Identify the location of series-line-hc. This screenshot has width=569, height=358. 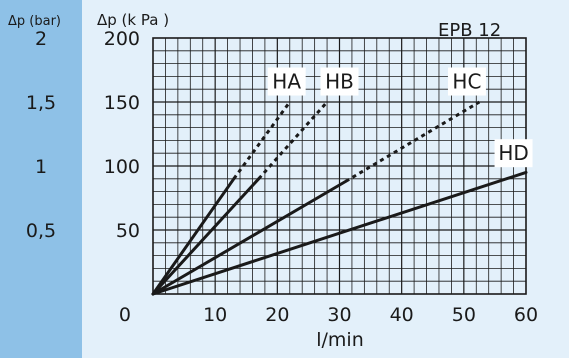
(249, 237).